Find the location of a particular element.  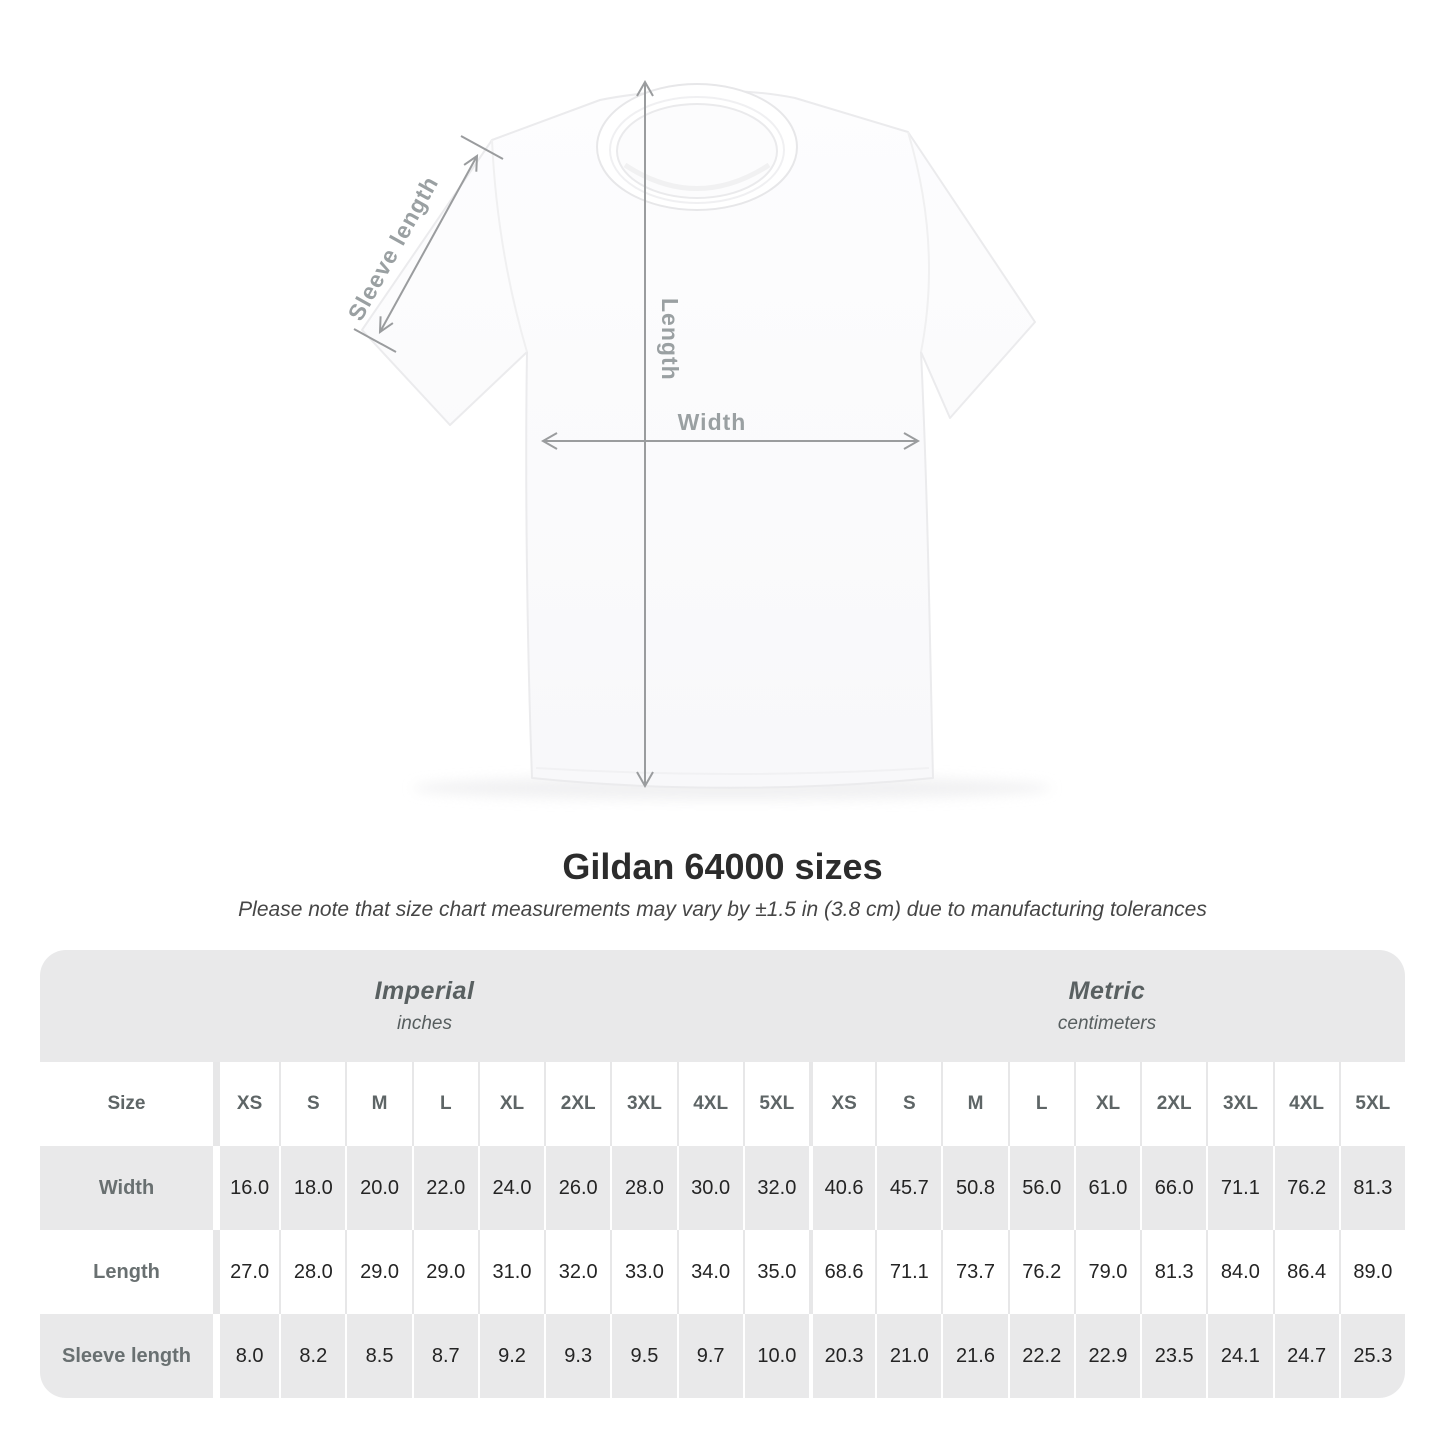

imperial-label: Imperial is located at coordinates (424, 991).